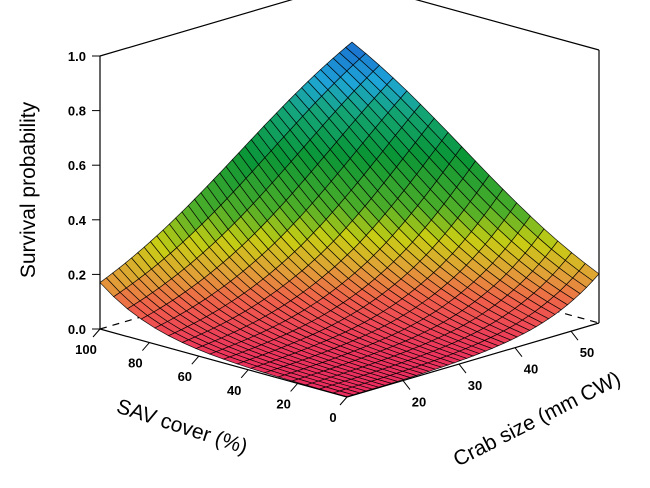 The height and width of the screenshot is (488, 650). What do you see at coordinates (77, 274) in the screenshot?
I see `z-tick-label: 0.2` at bounding box center [77, 274].